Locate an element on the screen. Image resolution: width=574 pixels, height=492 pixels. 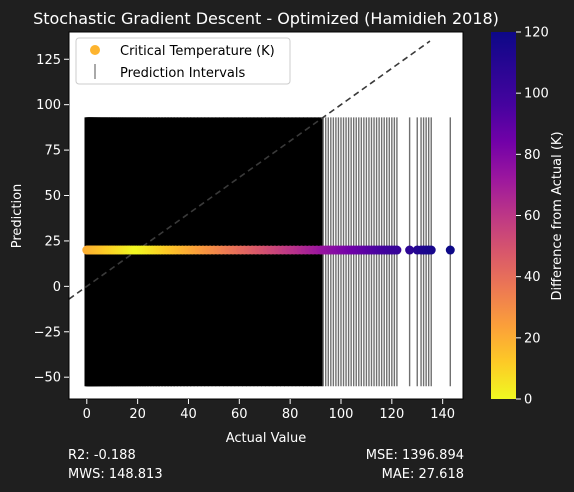
colorbar-tick-label: 120 is located at coordinates (536, 33).